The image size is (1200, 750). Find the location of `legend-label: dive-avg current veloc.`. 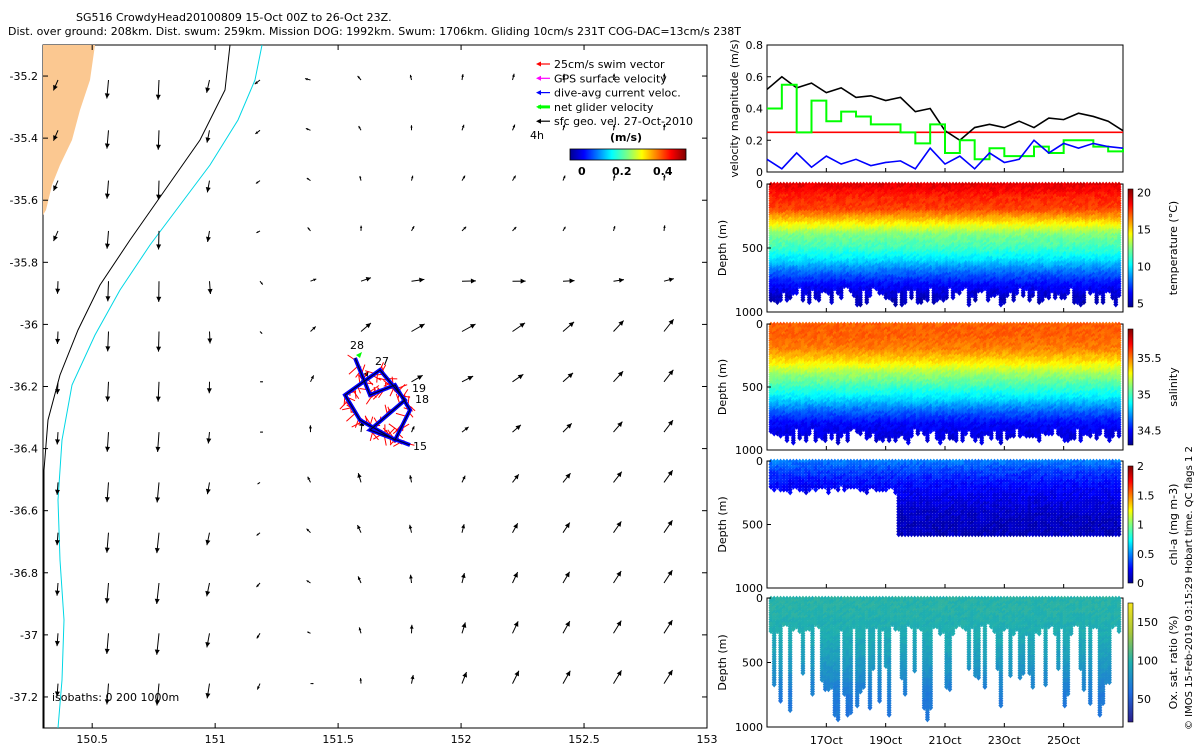

legend-label: dive-avg current veloc. is located at coordinates (617, 93).